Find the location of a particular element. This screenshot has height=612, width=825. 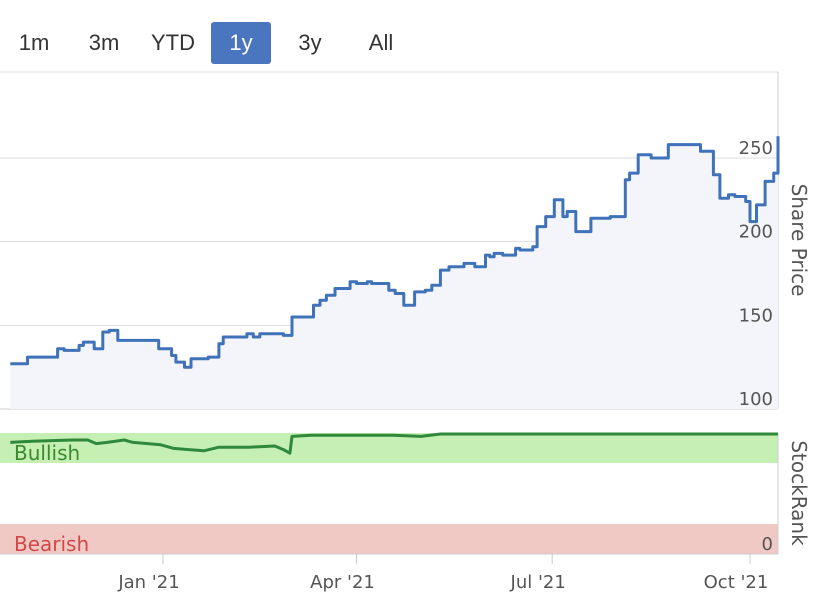

price-tick-250: 250 is located at coordinates (756, 148).